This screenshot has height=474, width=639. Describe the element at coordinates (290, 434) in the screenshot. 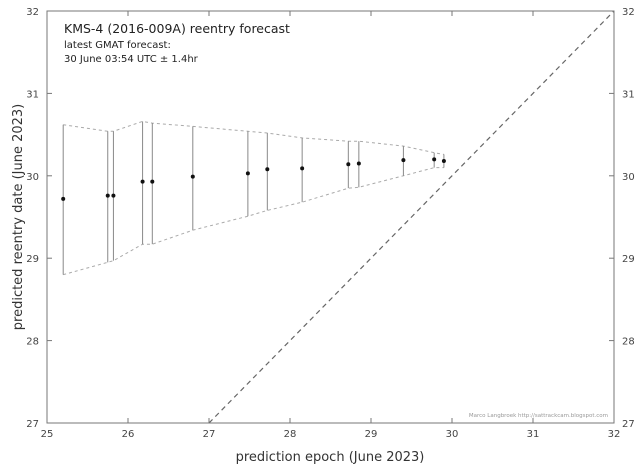

I see `x-tick-label-28: 28` at that location.